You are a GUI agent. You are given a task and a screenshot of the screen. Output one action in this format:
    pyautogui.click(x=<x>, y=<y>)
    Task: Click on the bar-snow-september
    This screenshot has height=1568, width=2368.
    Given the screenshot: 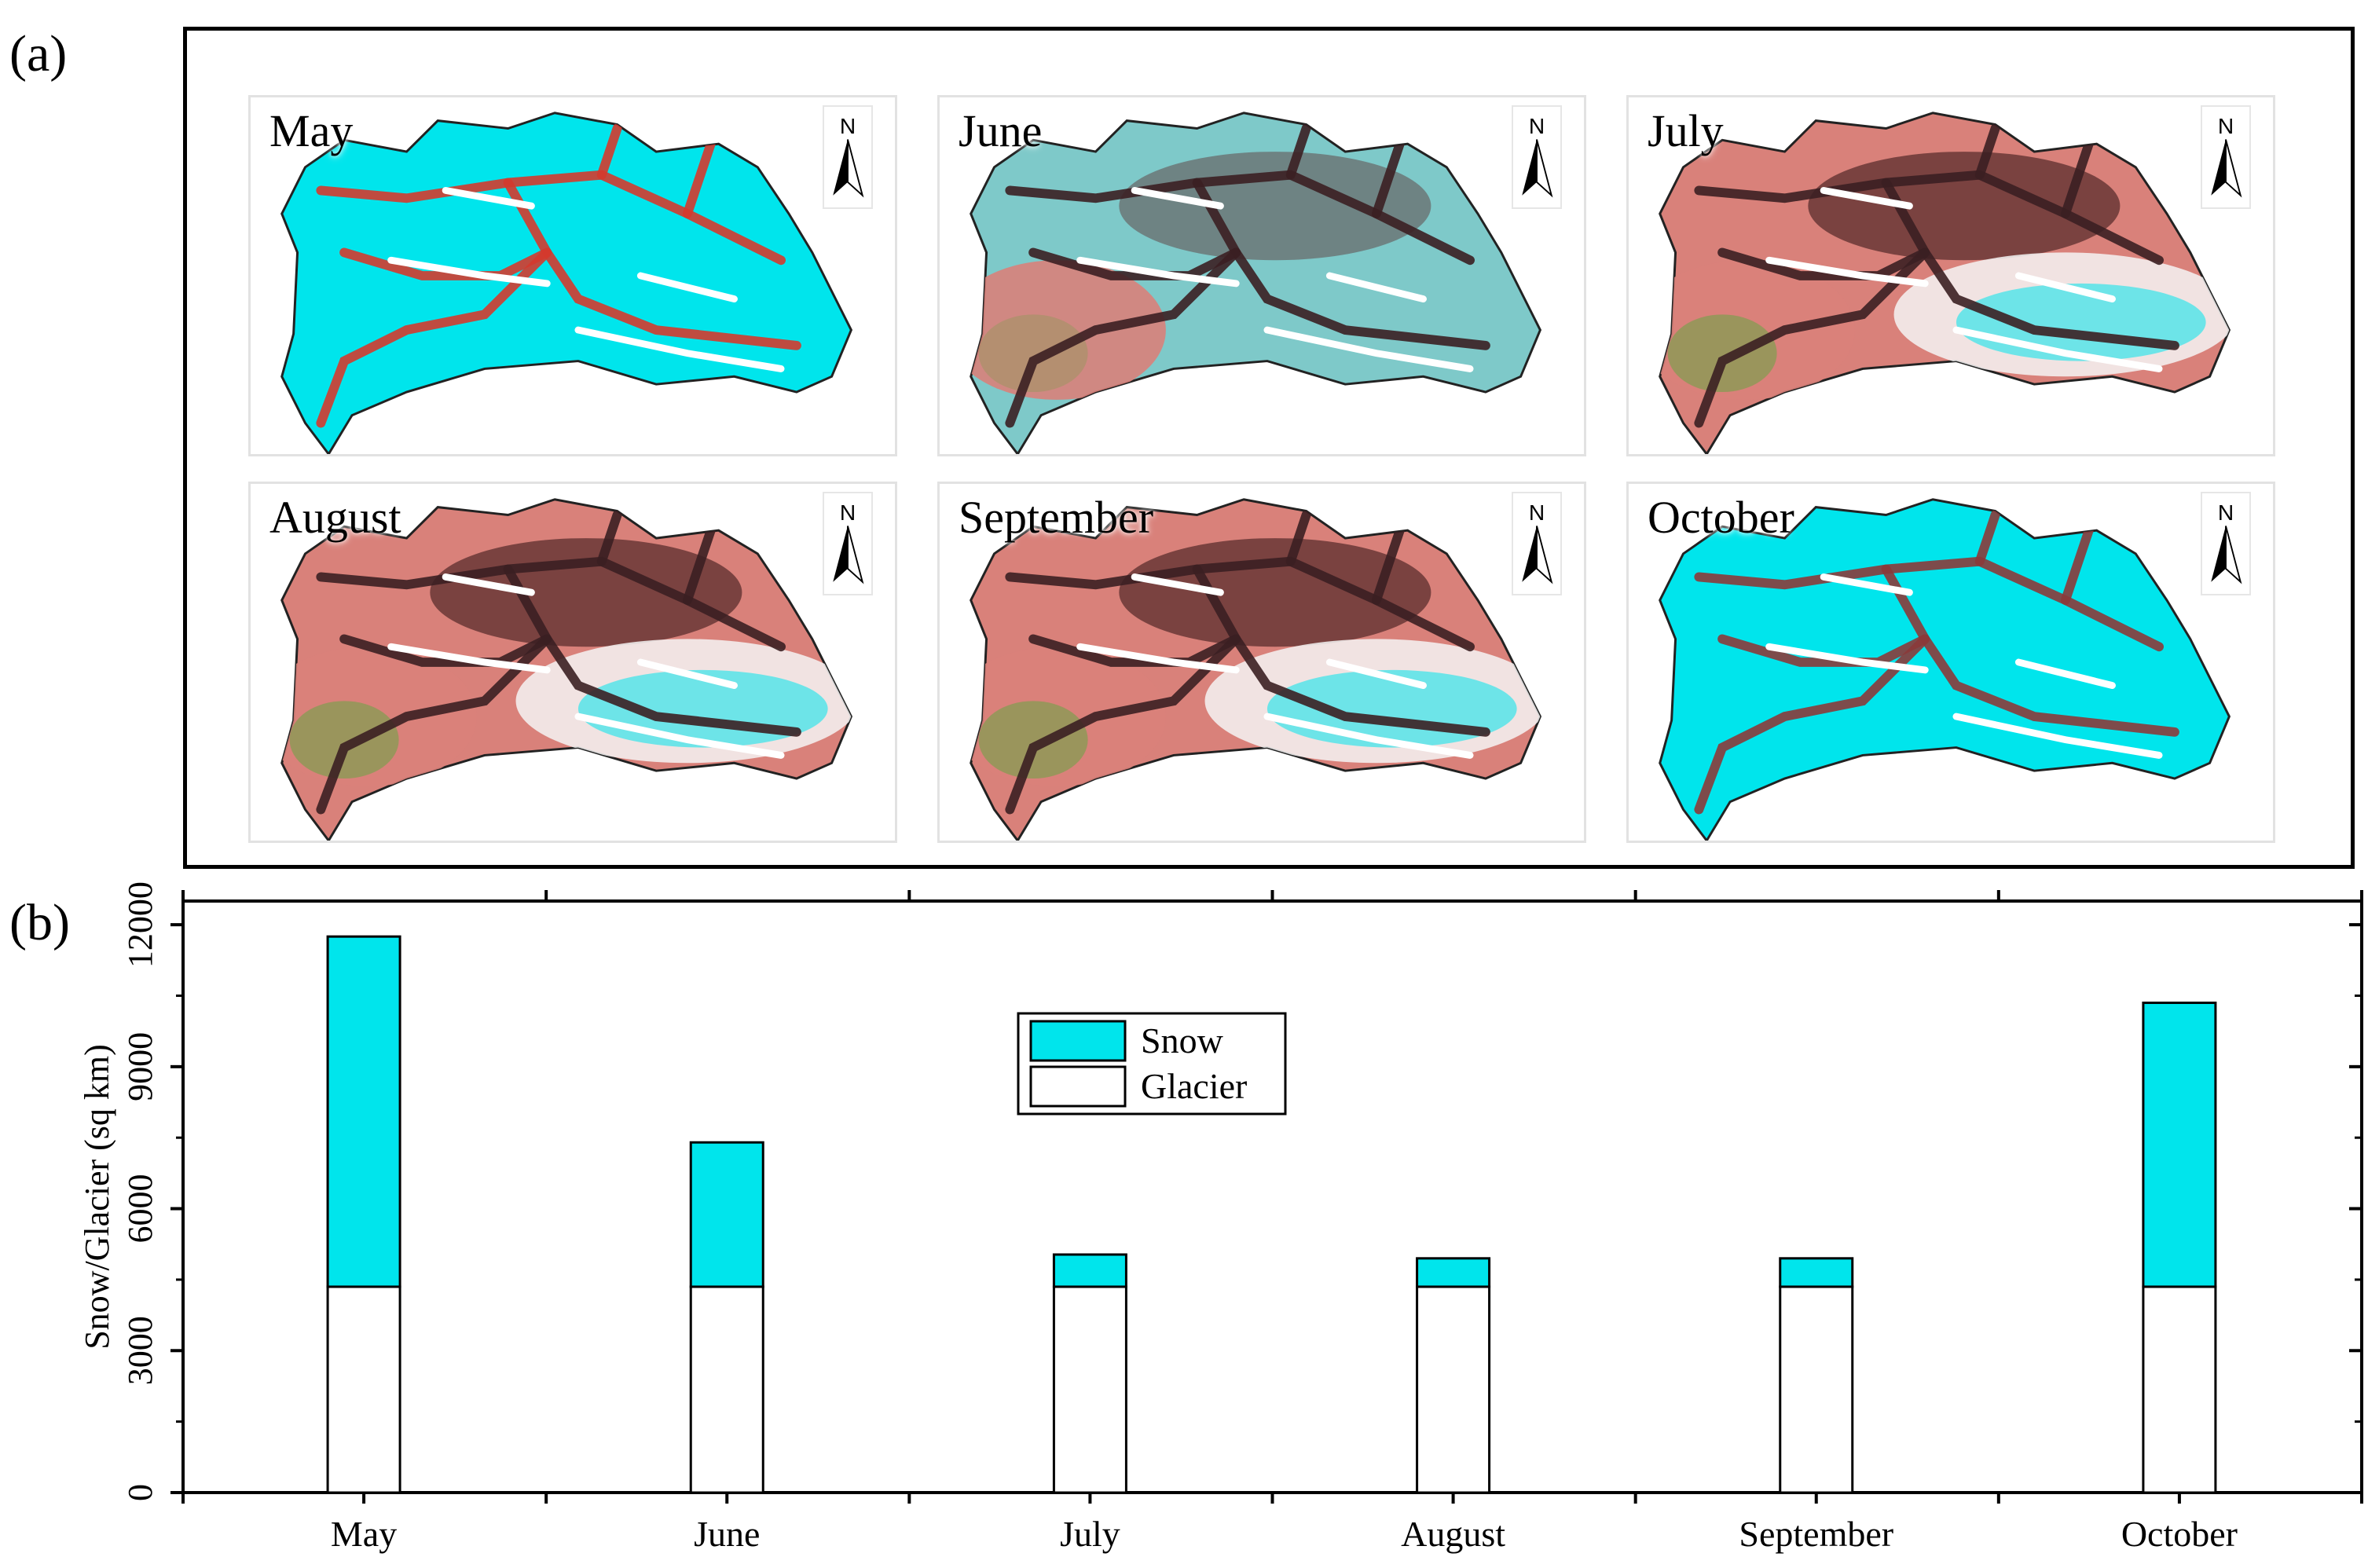 What is the action you would take?
    pyautogui.click(x=1816, y=1272)
    